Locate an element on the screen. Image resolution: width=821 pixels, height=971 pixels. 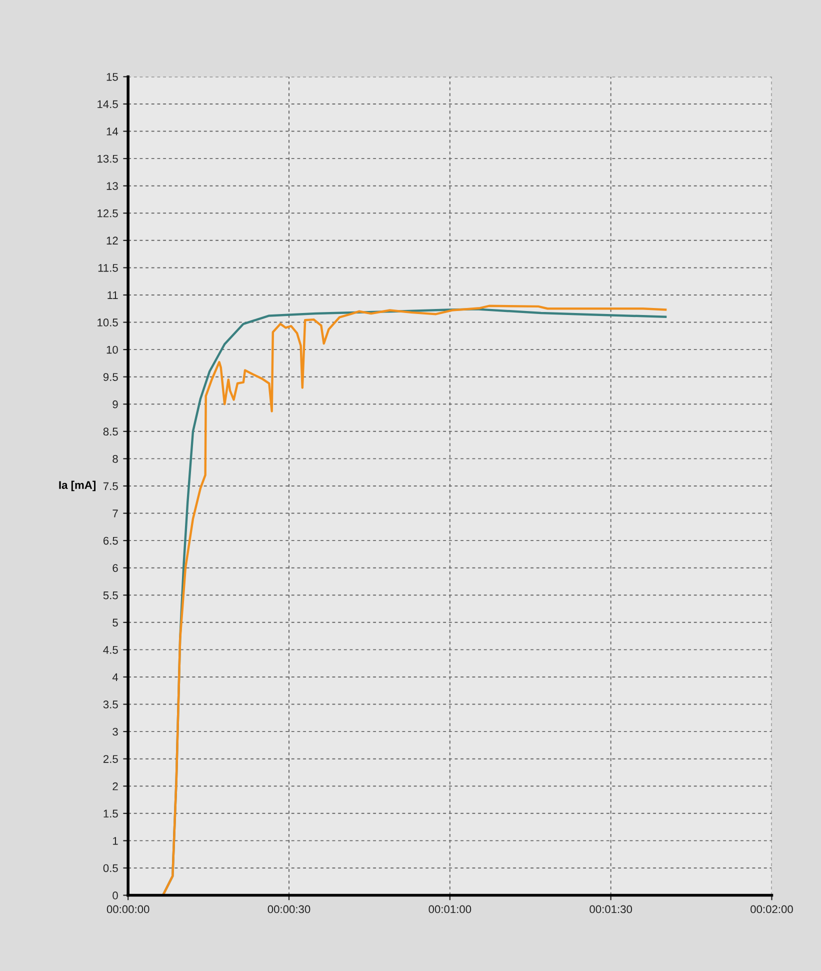
y-tick-label: 11.5 is located at coordinates (108, 268).